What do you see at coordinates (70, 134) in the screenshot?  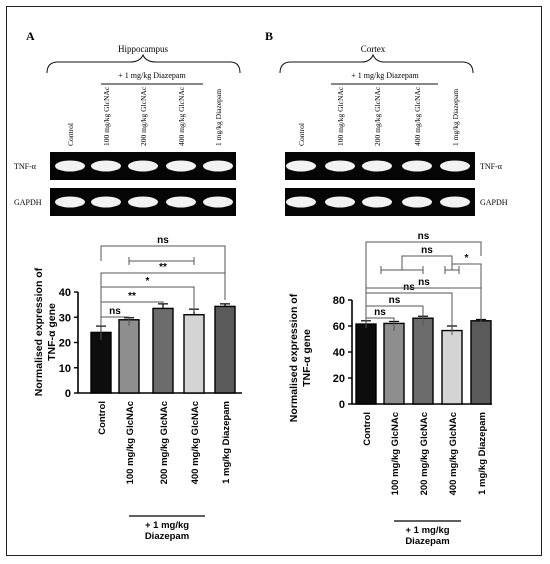 I see `panel-a-lane-label: Control` at bounding box center [70, 134].